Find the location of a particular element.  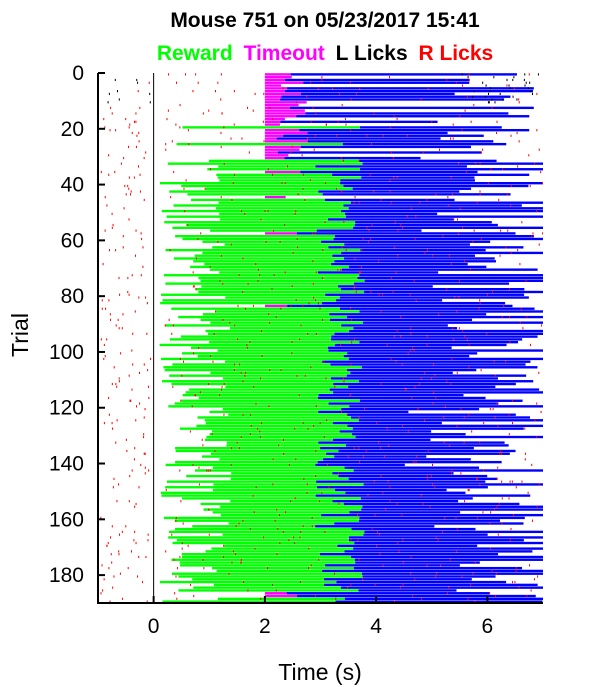

y-tick-label: 0 is located at coordinates (78, 73).